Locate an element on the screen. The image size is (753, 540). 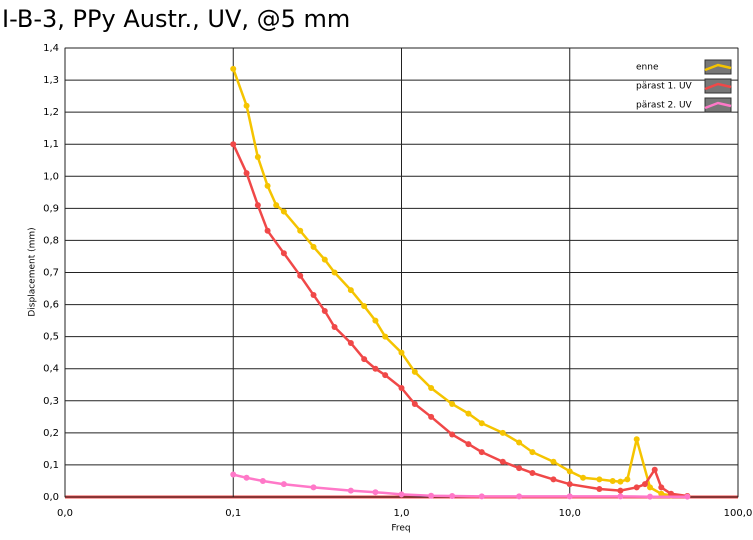
legend-label: enne is located at coordinates (647, 68).